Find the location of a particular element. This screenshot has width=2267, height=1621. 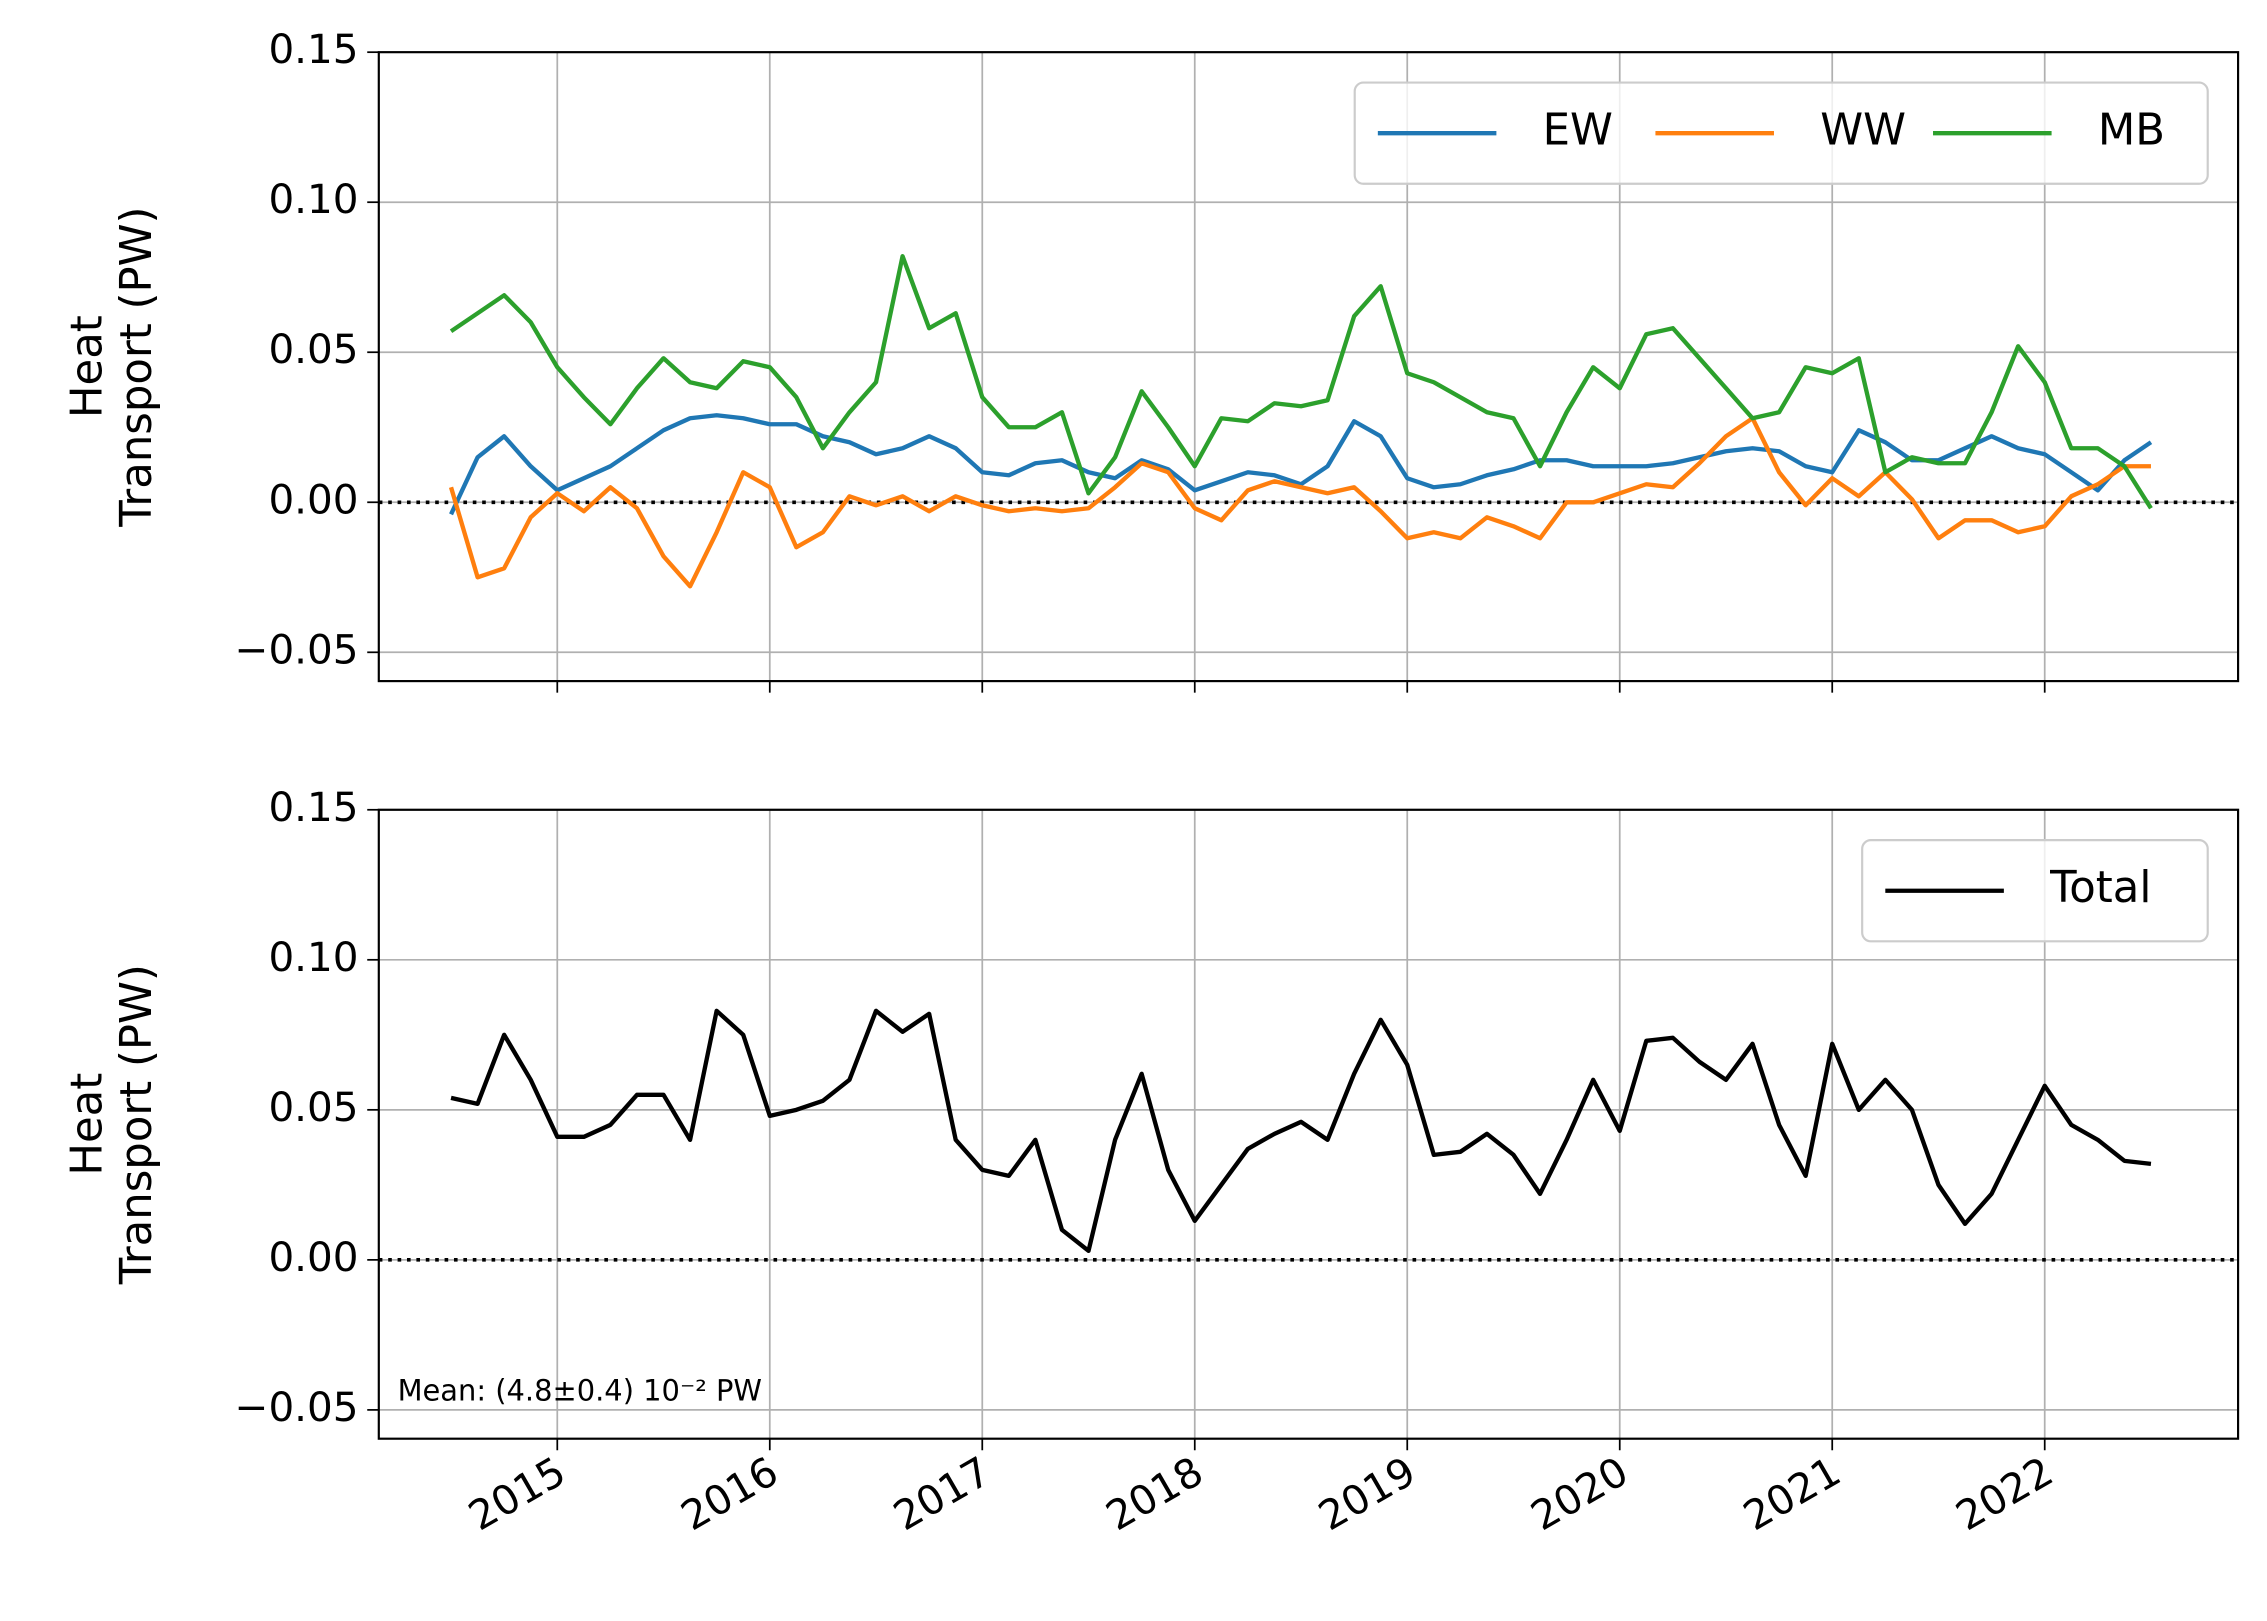

x-tick-label: 2019 is located at coordinates (1366, 1493).